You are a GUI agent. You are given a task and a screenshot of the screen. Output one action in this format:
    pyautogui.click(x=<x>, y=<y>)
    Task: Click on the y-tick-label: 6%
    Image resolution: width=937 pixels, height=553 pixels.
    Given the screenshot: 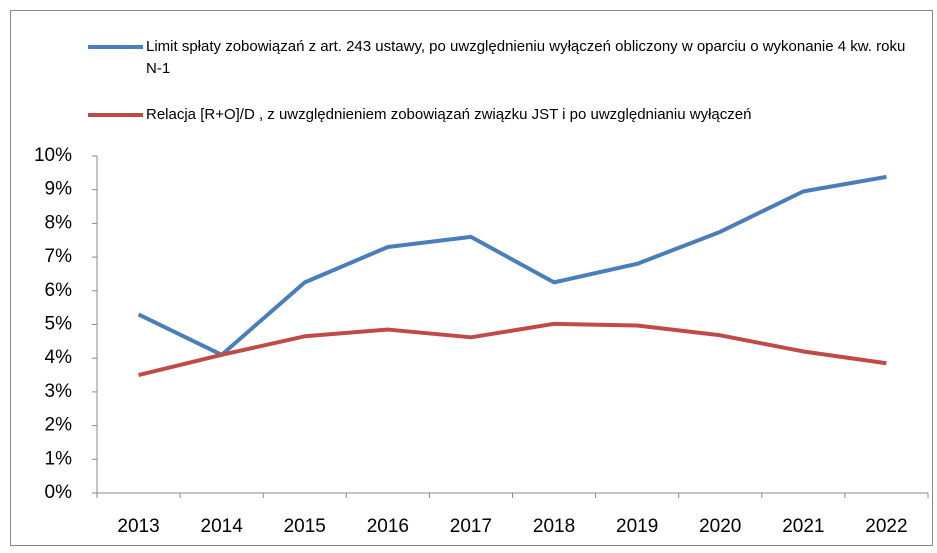 What is the action you would take?
    pyautogui.click(x=59, y=290)
    